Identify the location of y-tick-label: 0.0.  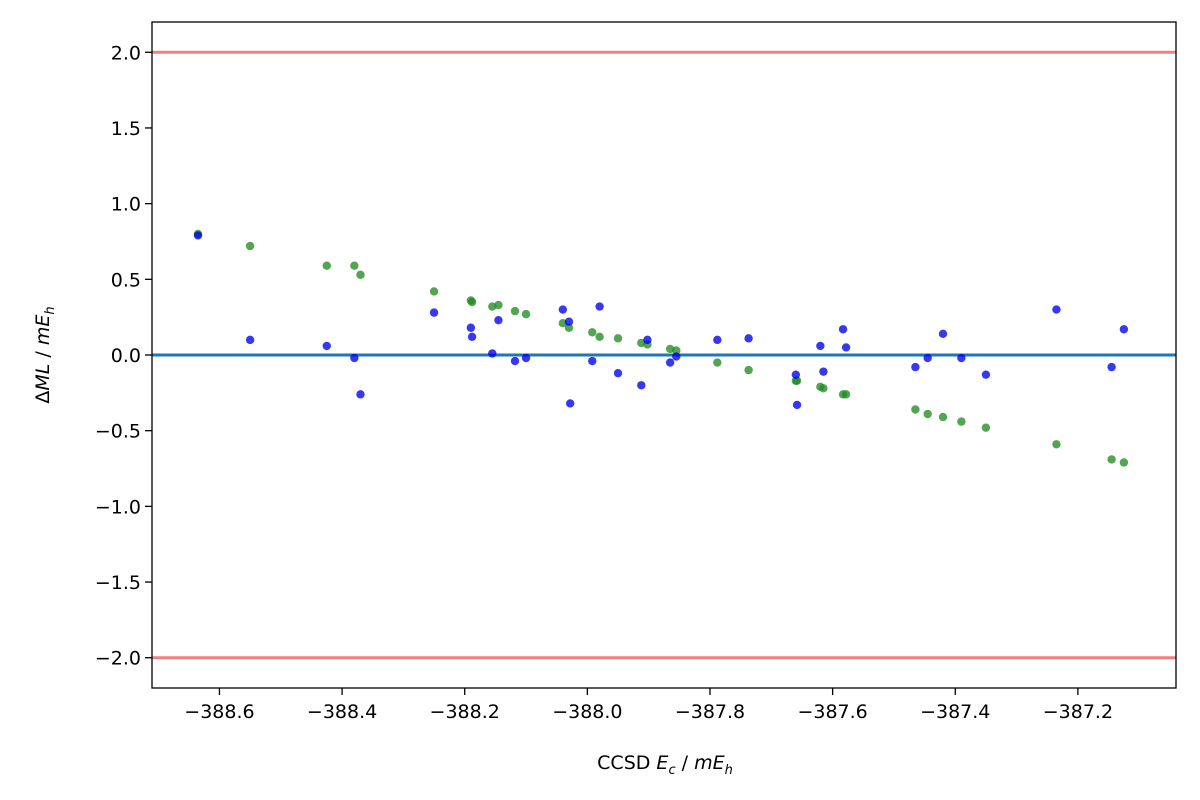
(126, 356).